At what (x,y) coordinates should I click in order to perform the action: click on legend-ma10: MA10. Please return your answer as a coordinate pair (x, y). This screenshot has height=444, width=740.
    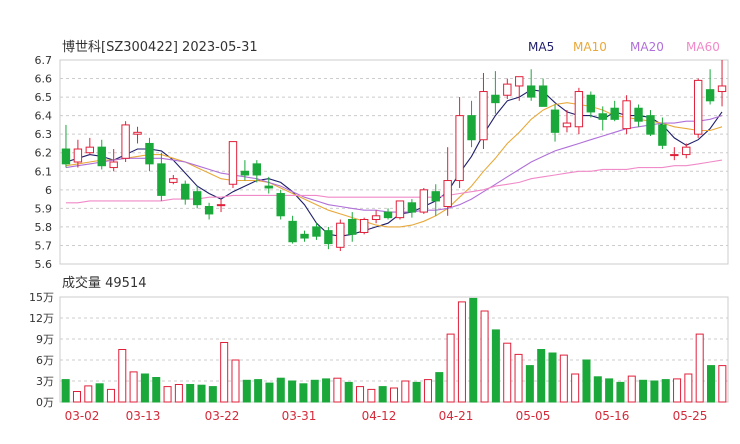
    Looking at the image, I should click on (590, 47).